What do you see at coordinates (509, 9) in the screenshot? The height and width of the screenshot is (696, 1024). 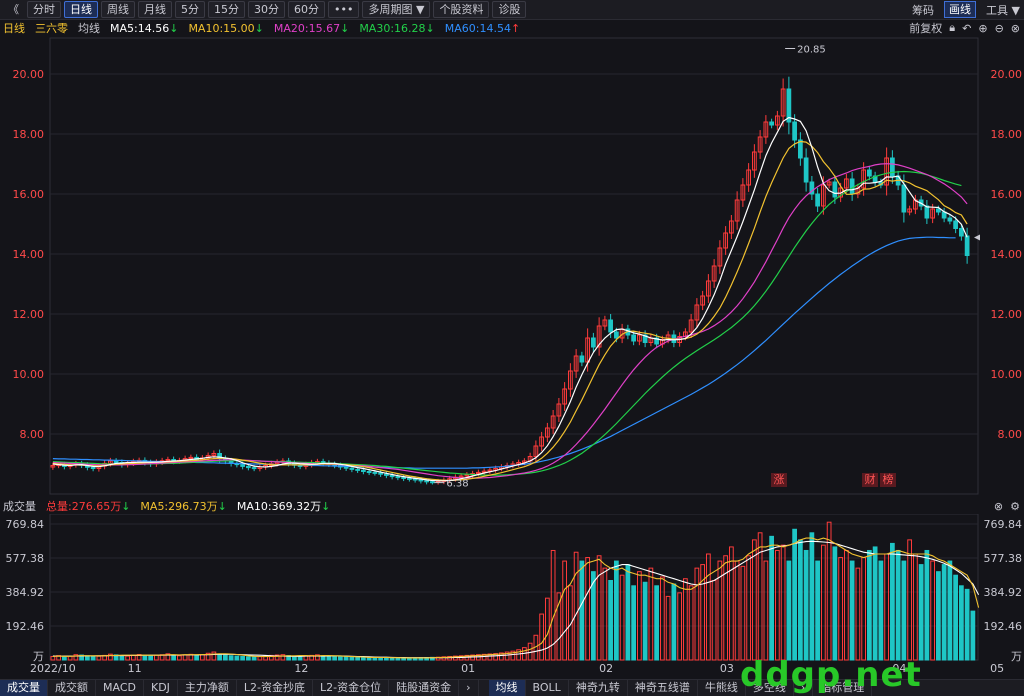 I see `period-button-11: 诊股` at bounding box center [509, 9].